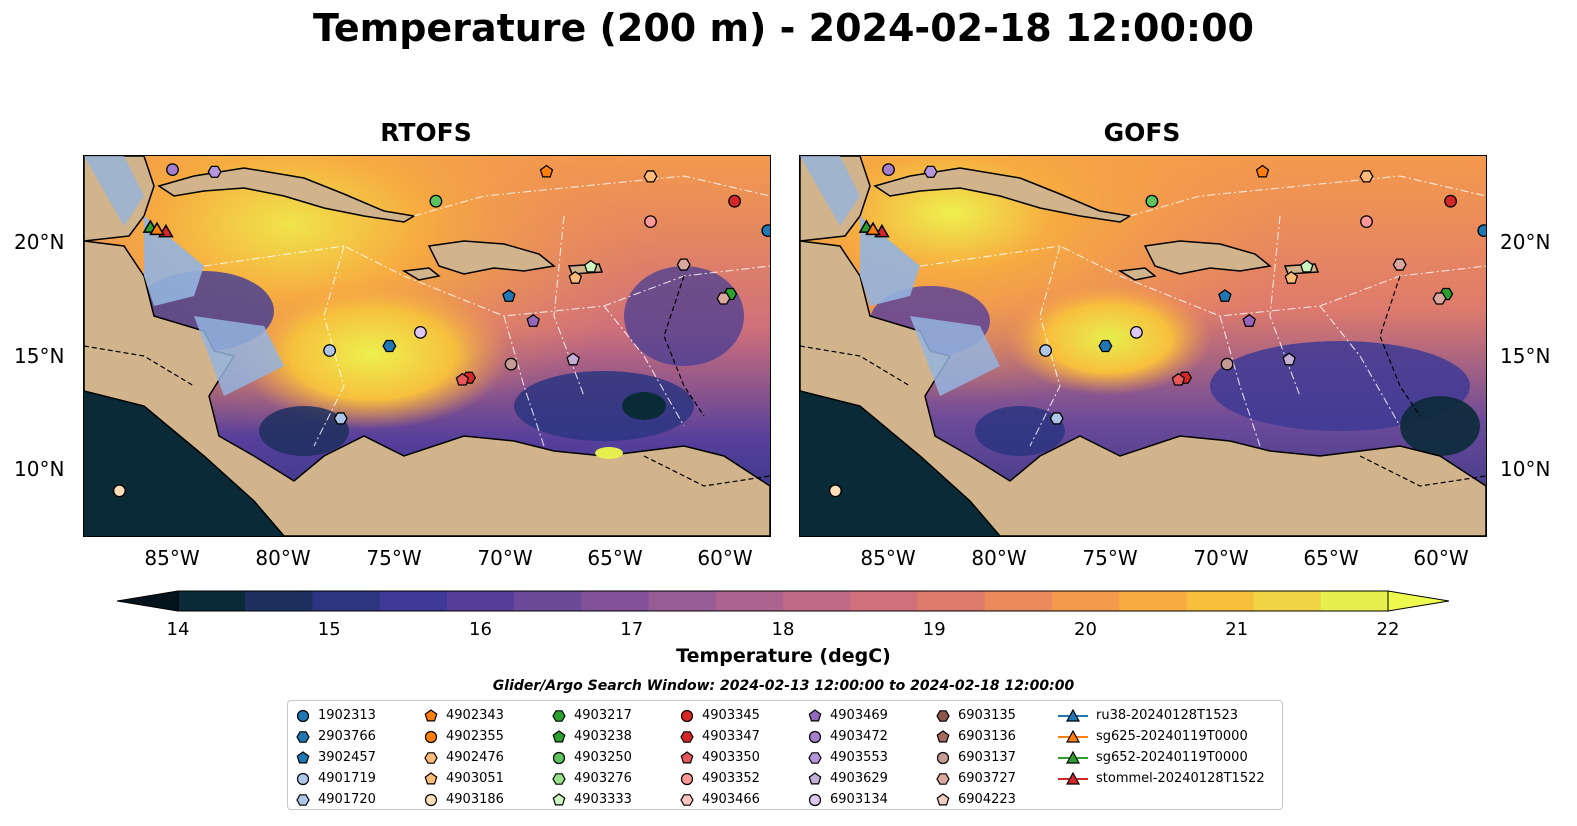 This screenshot has width=1577, height=826. I want to click on legend-item: 2903766, so click(336, 736).